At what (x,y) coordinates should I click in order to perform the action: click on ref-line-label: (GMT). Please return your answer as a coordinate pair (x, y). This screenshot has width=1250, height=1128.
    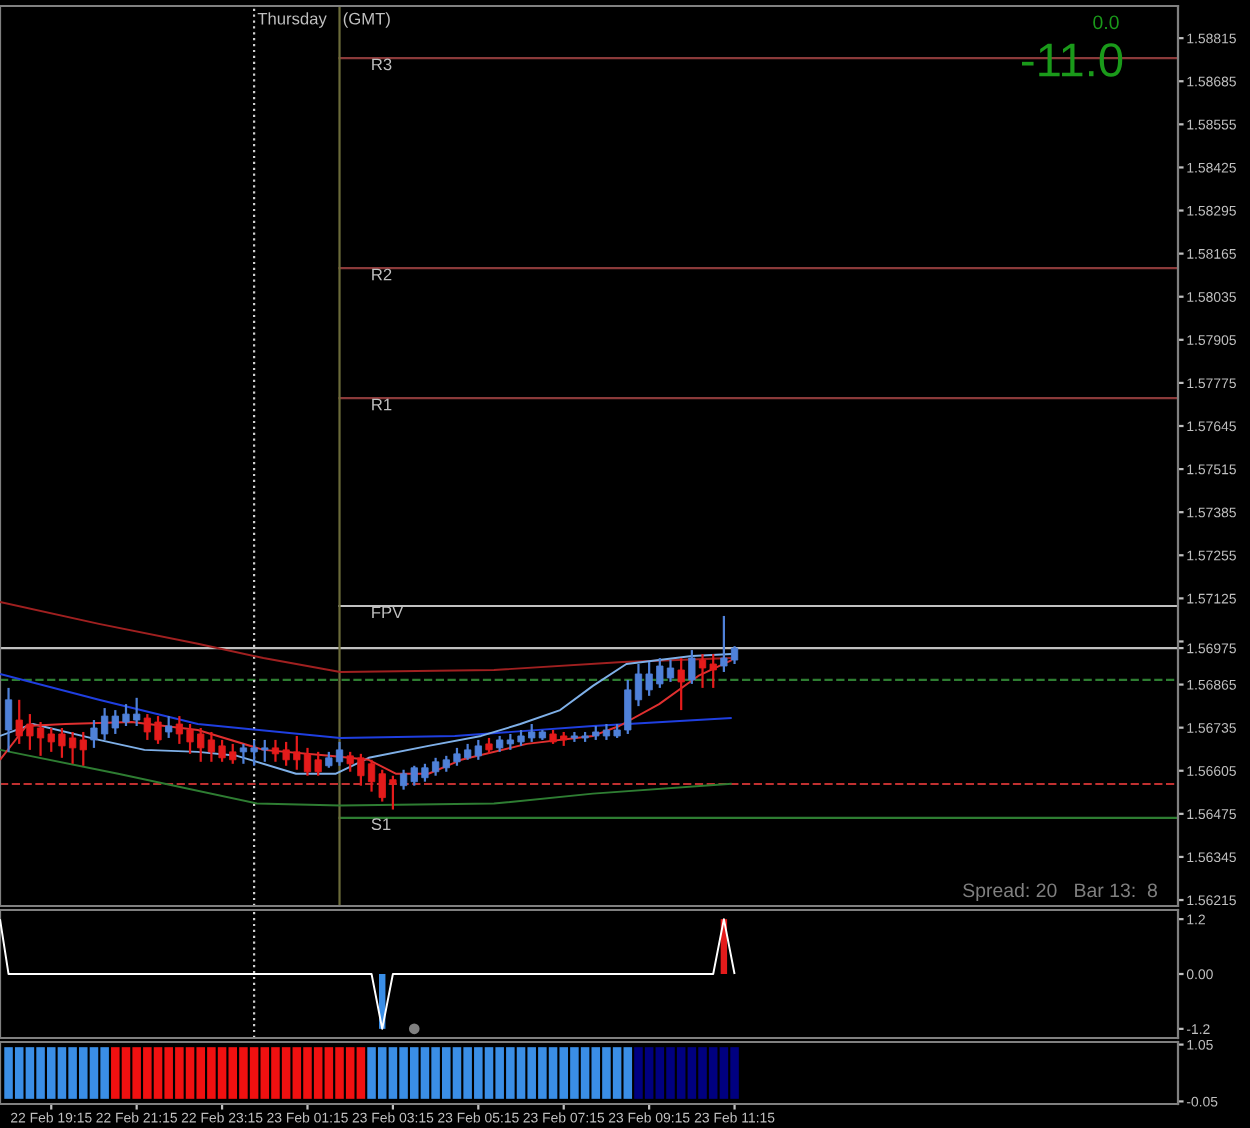
    Looking at the image, I should click on (366, 20).